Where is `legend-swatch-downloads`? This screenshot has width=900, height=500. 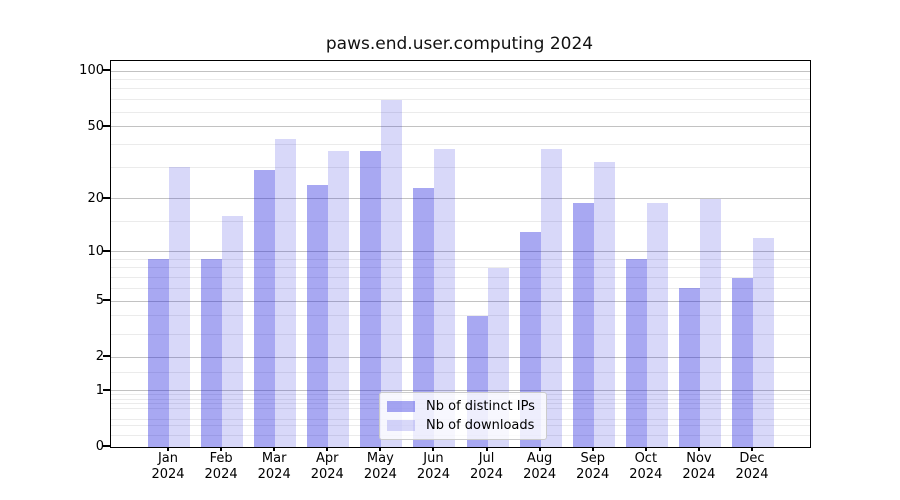
legend-swatch-downloads is located at coordinates (401, 425).